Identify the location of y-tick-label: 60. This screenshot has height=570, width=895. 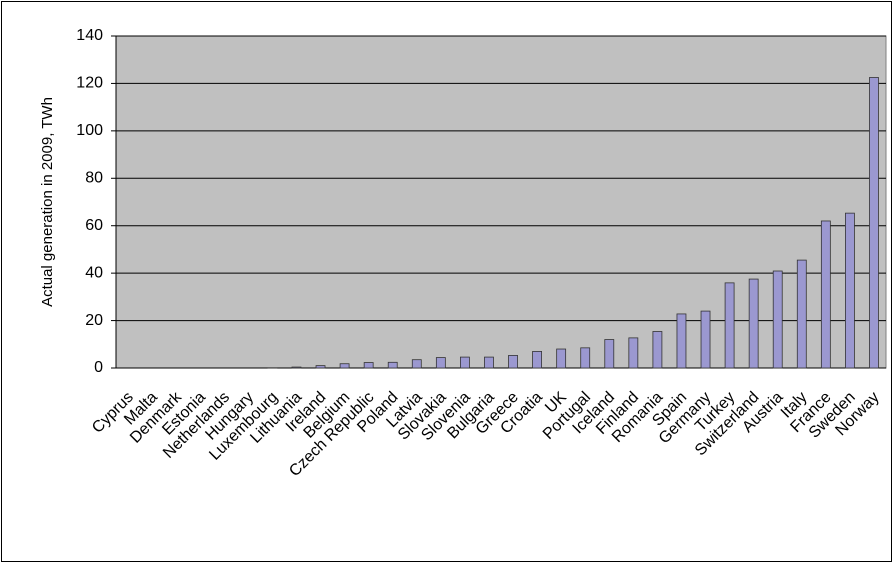
(94, 225).